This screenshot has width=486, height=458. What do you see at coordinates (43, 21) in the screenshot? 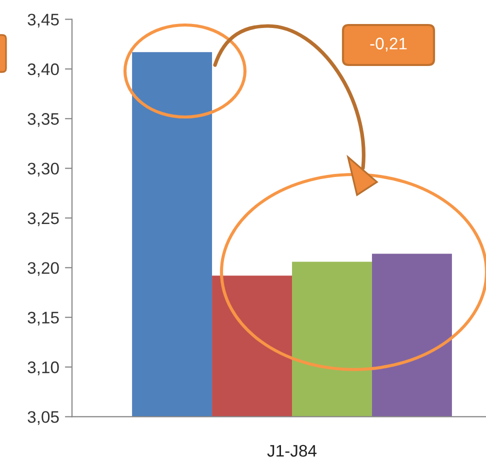
I see `y-tick-label: 3,45` at bounding box center [43, 21].